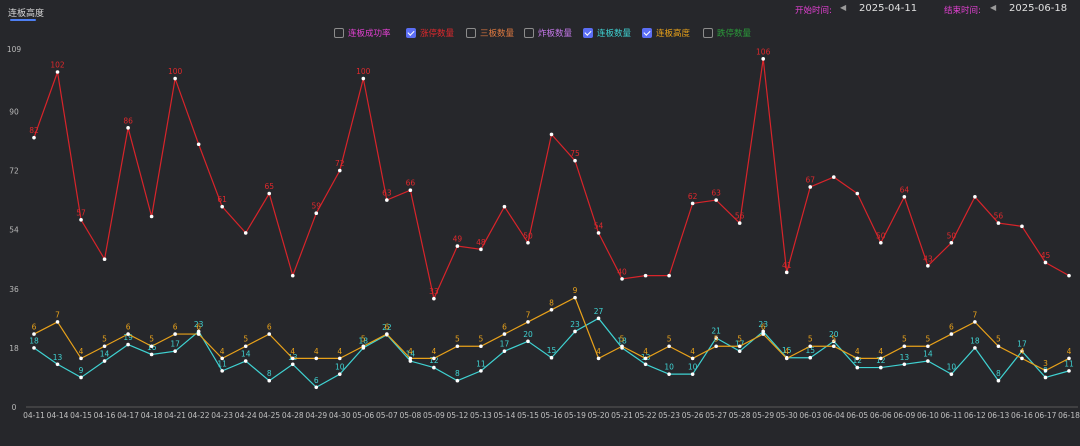 The height and width of the screenshot is (446, 1080). I want to click on tab-limit-height: 连板高度, so click(26, 14).